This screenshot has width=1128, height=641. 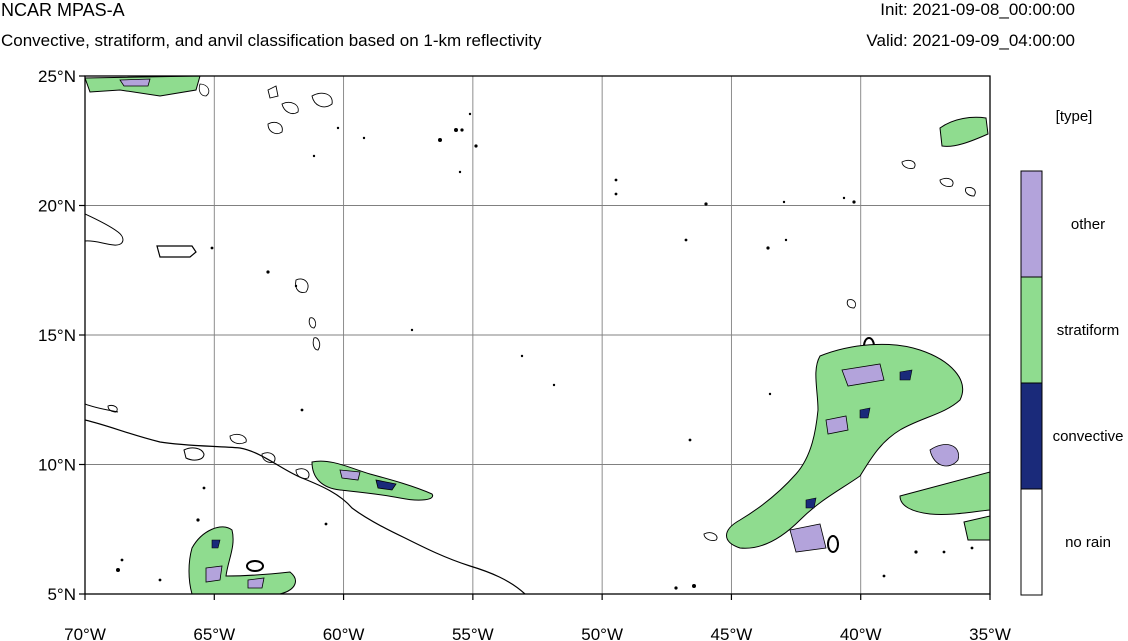 I want to click on precipitation-cluster-windward, so click(x=372, y=480).